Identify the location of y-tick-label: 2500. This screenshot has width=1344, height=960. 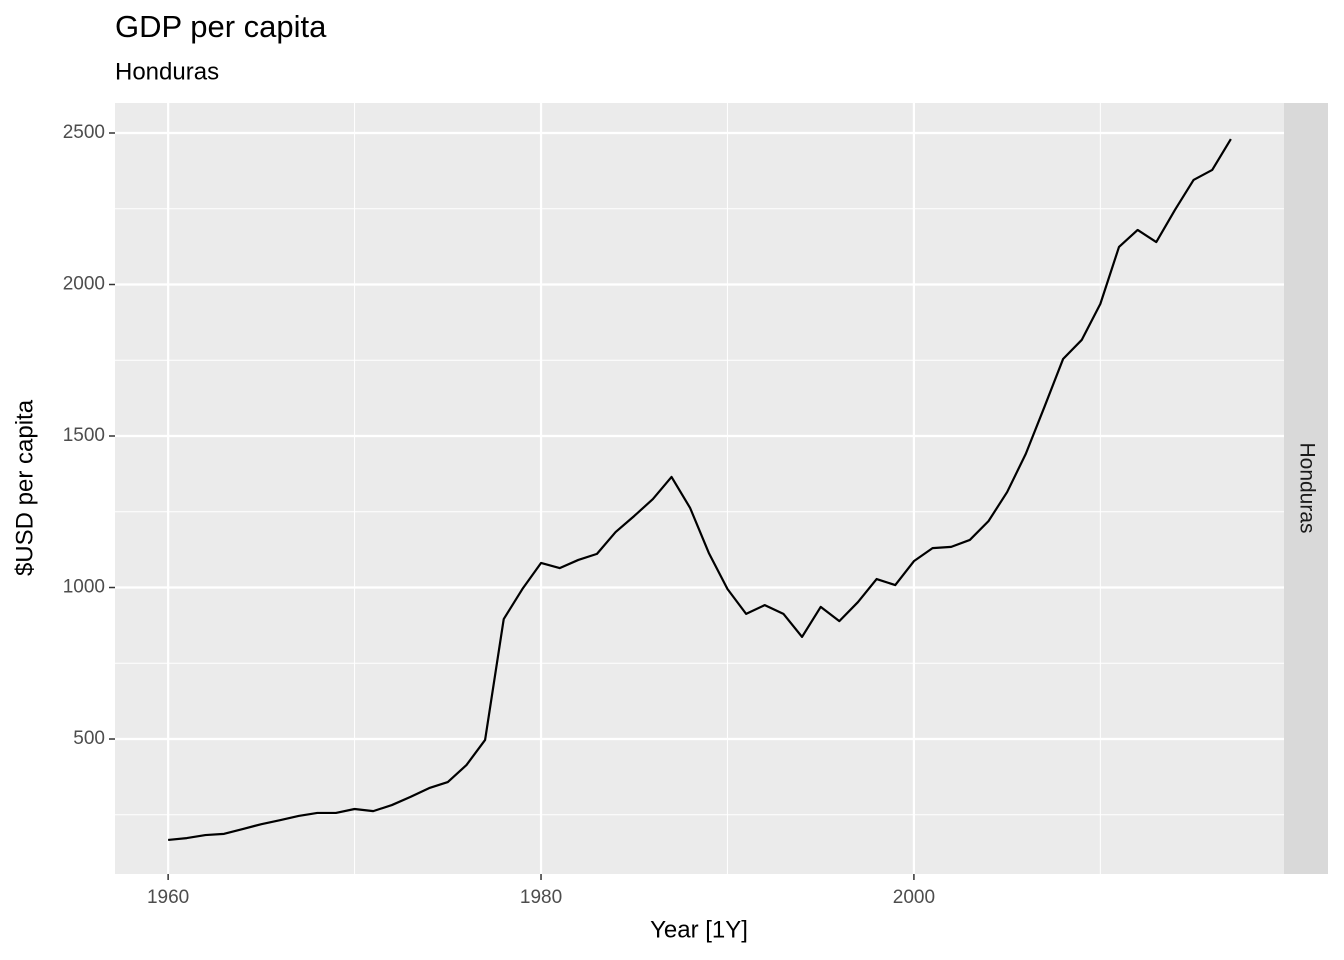
(84, 132).